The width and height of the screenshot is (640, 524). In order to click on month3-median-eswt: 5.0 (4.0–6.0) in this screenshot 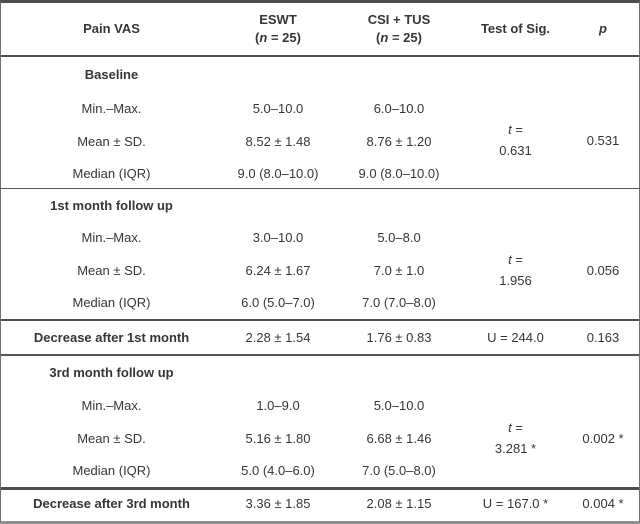, I will do `click(278, 471)`.